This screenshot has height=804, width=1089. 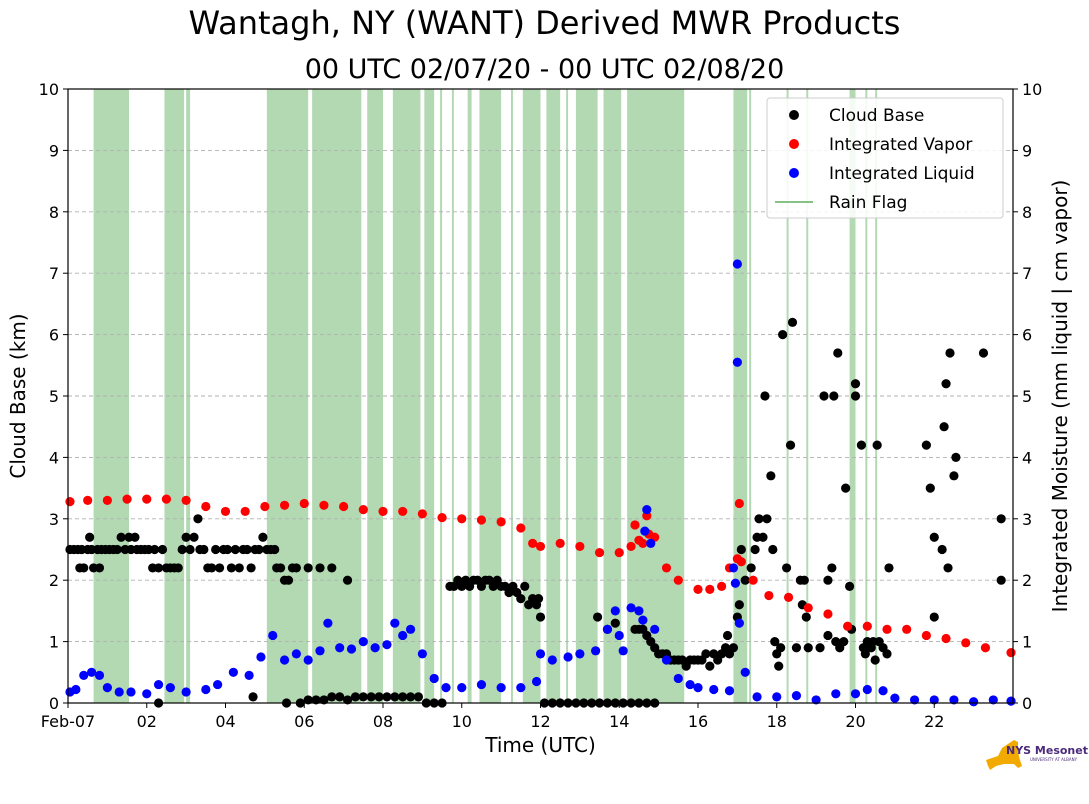 What do you see at coordinates (49, 89) in the screenshot?
I see `y-left-tick-label-10: 10` at bounding box center [49, 89].